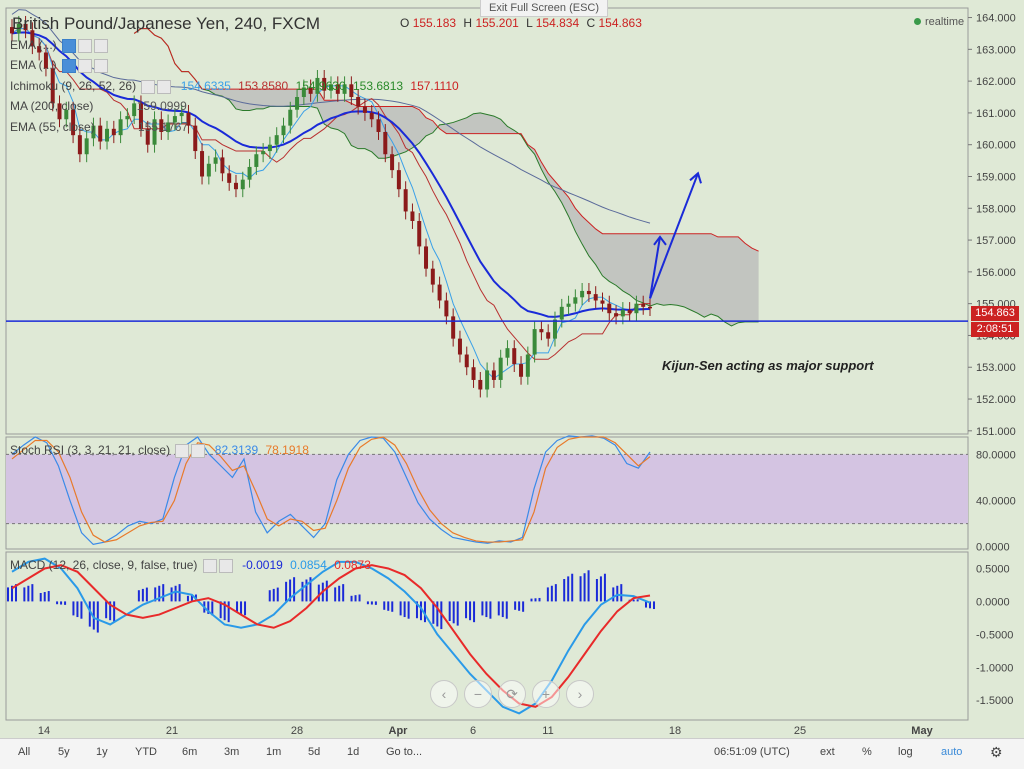 This screenshot has width=1024, height=769. What do you see at coordinates (512, 694) in the screenshot?
I see `reset-icon: ⟳` at bounding box center [512, 694].